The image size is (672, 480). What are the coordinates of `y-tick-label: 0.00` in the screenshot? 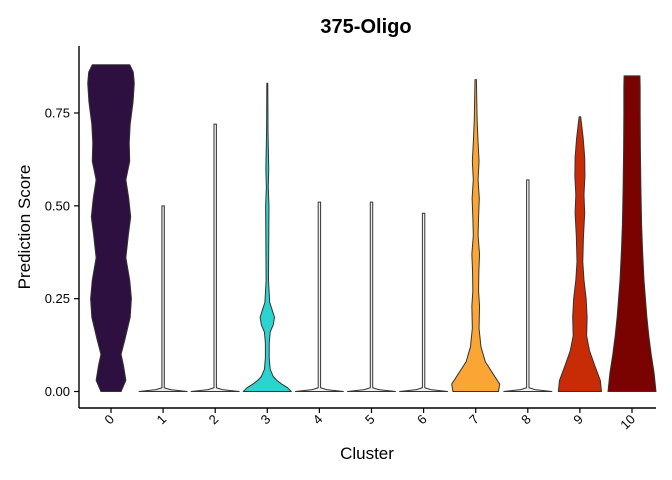 It's located at (57, 391).